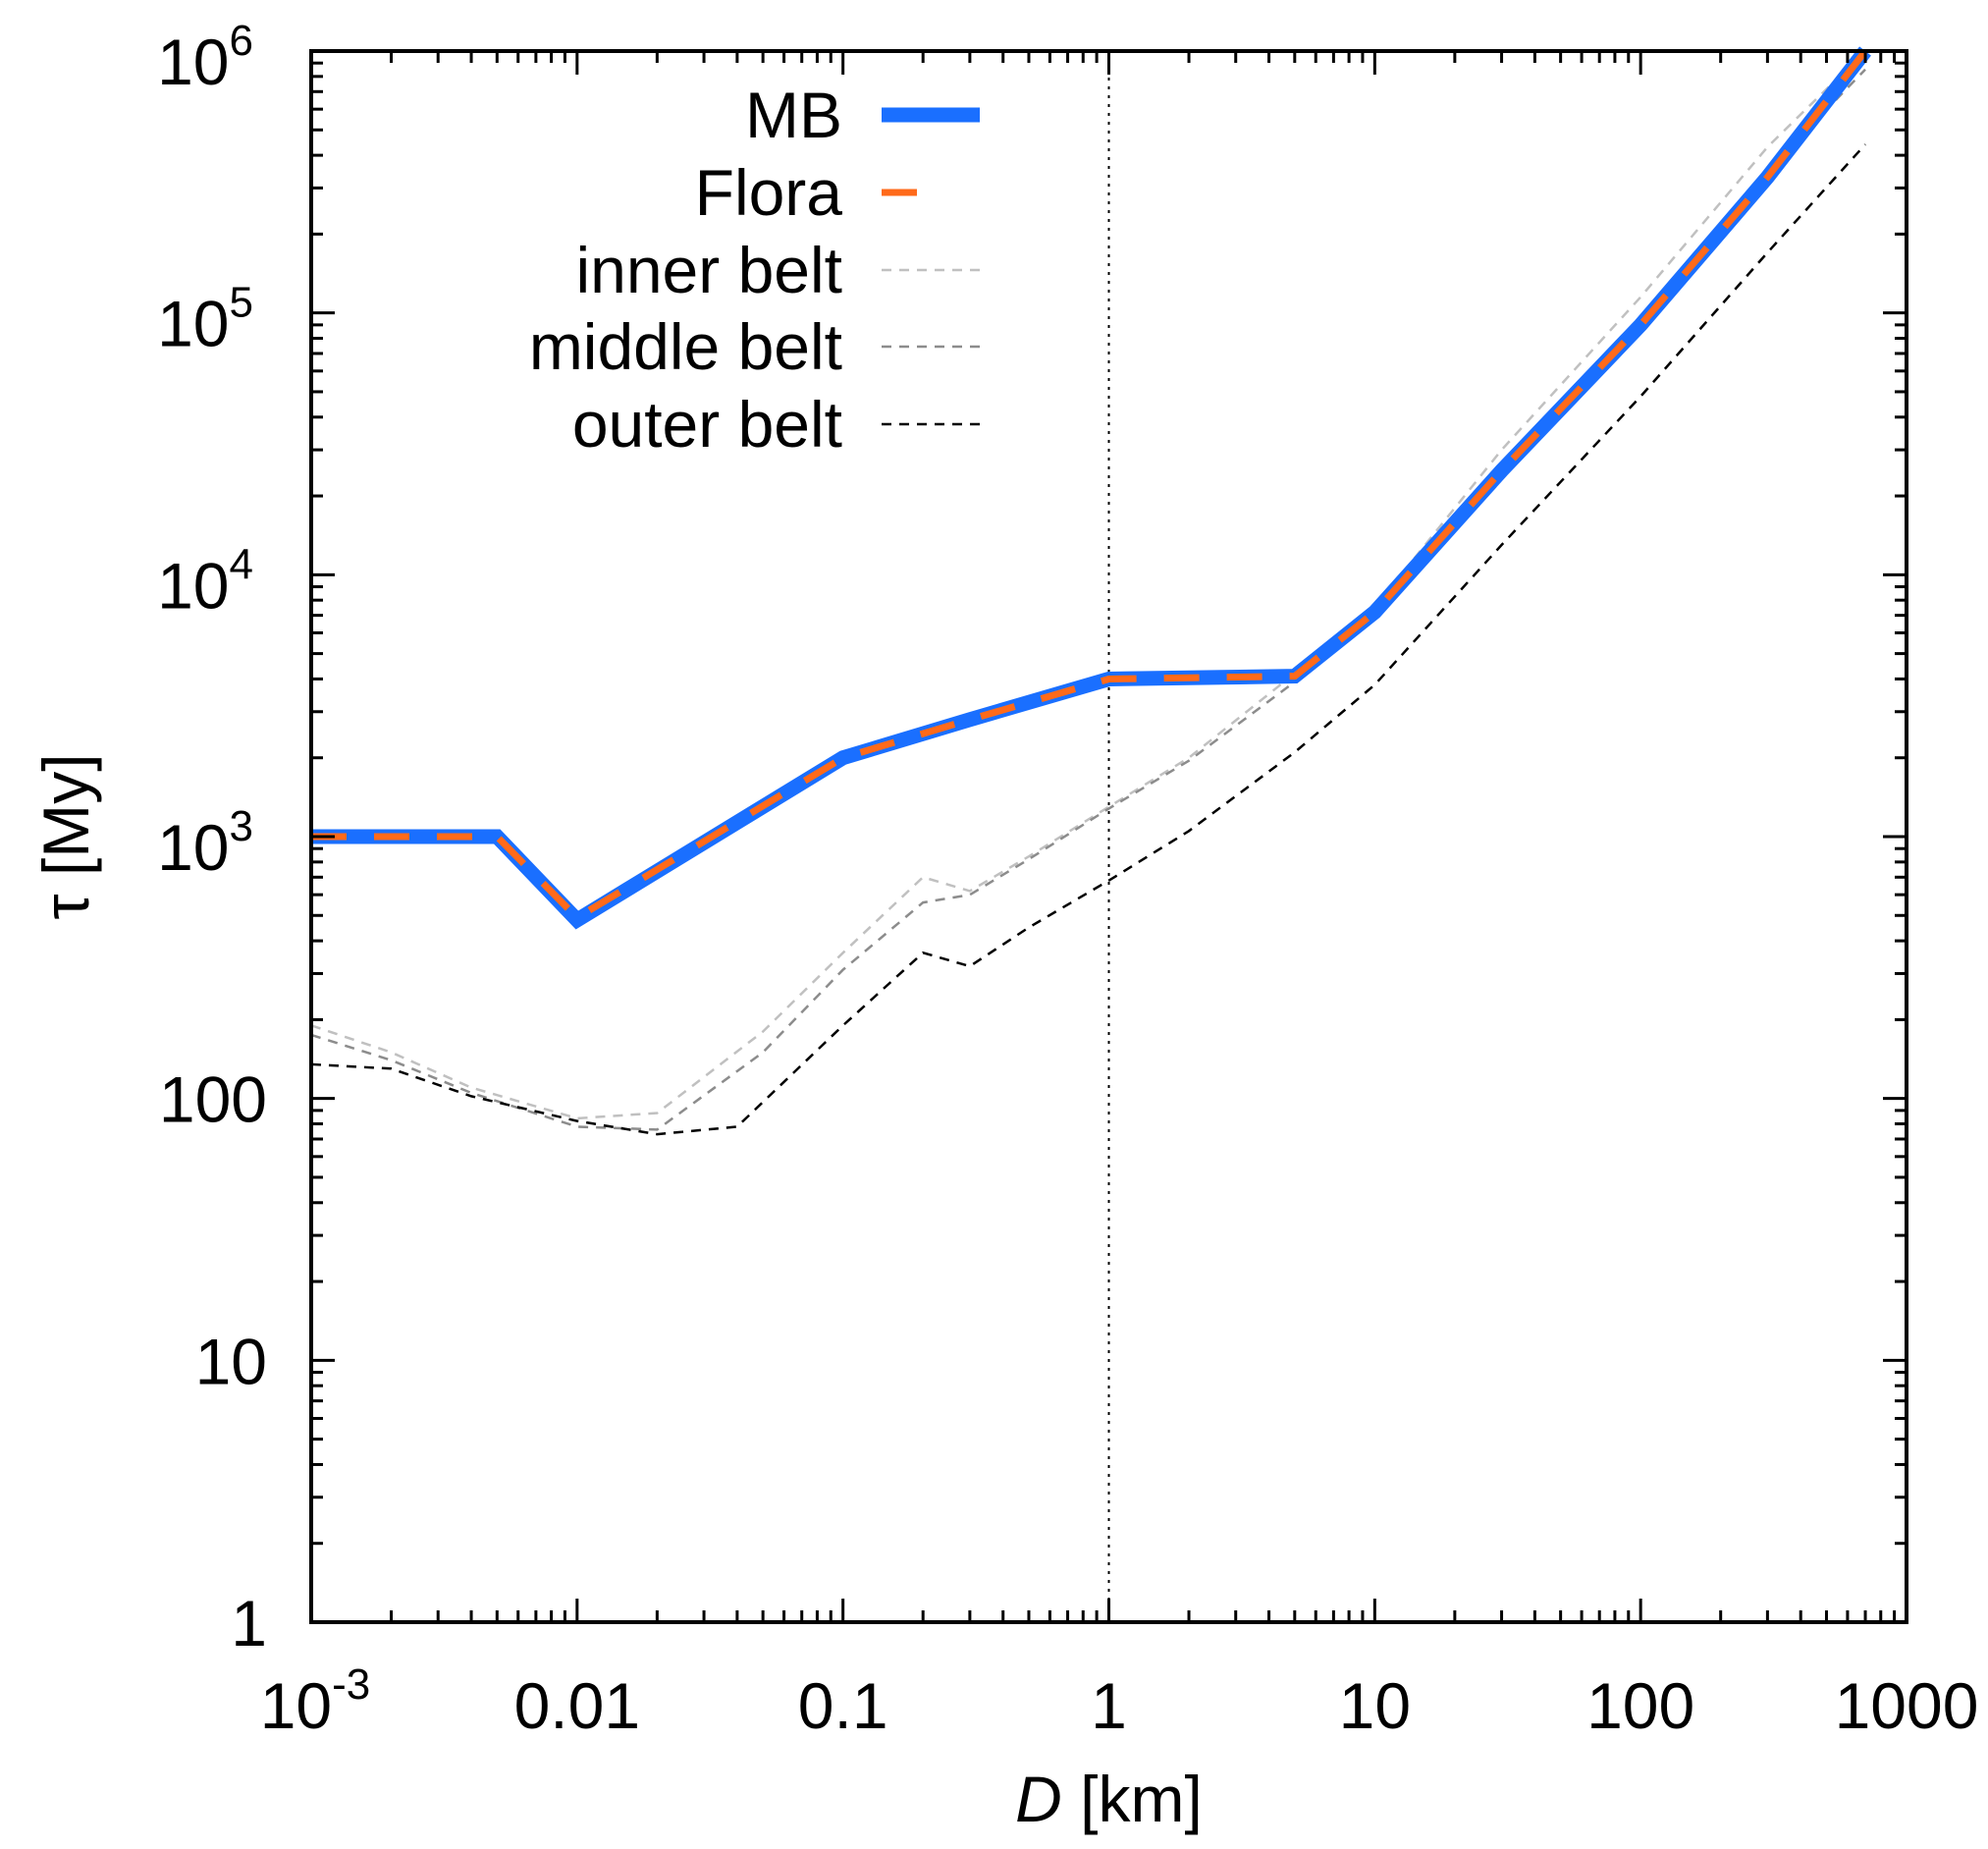 Image resolution: width=1988 pixels, height=1849 pixels. I want to click on x-tick-label: 10⁻³, so click(315, 1701).